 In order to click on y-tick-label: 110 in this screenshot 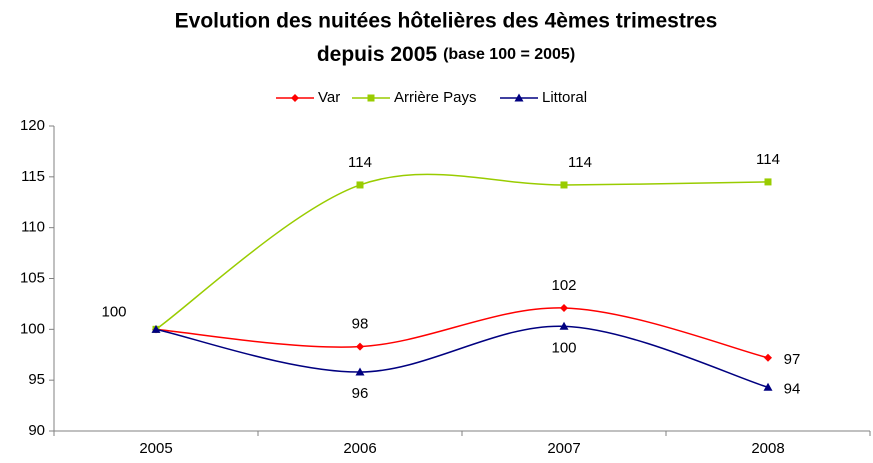, I will do `click(33, 227)`.